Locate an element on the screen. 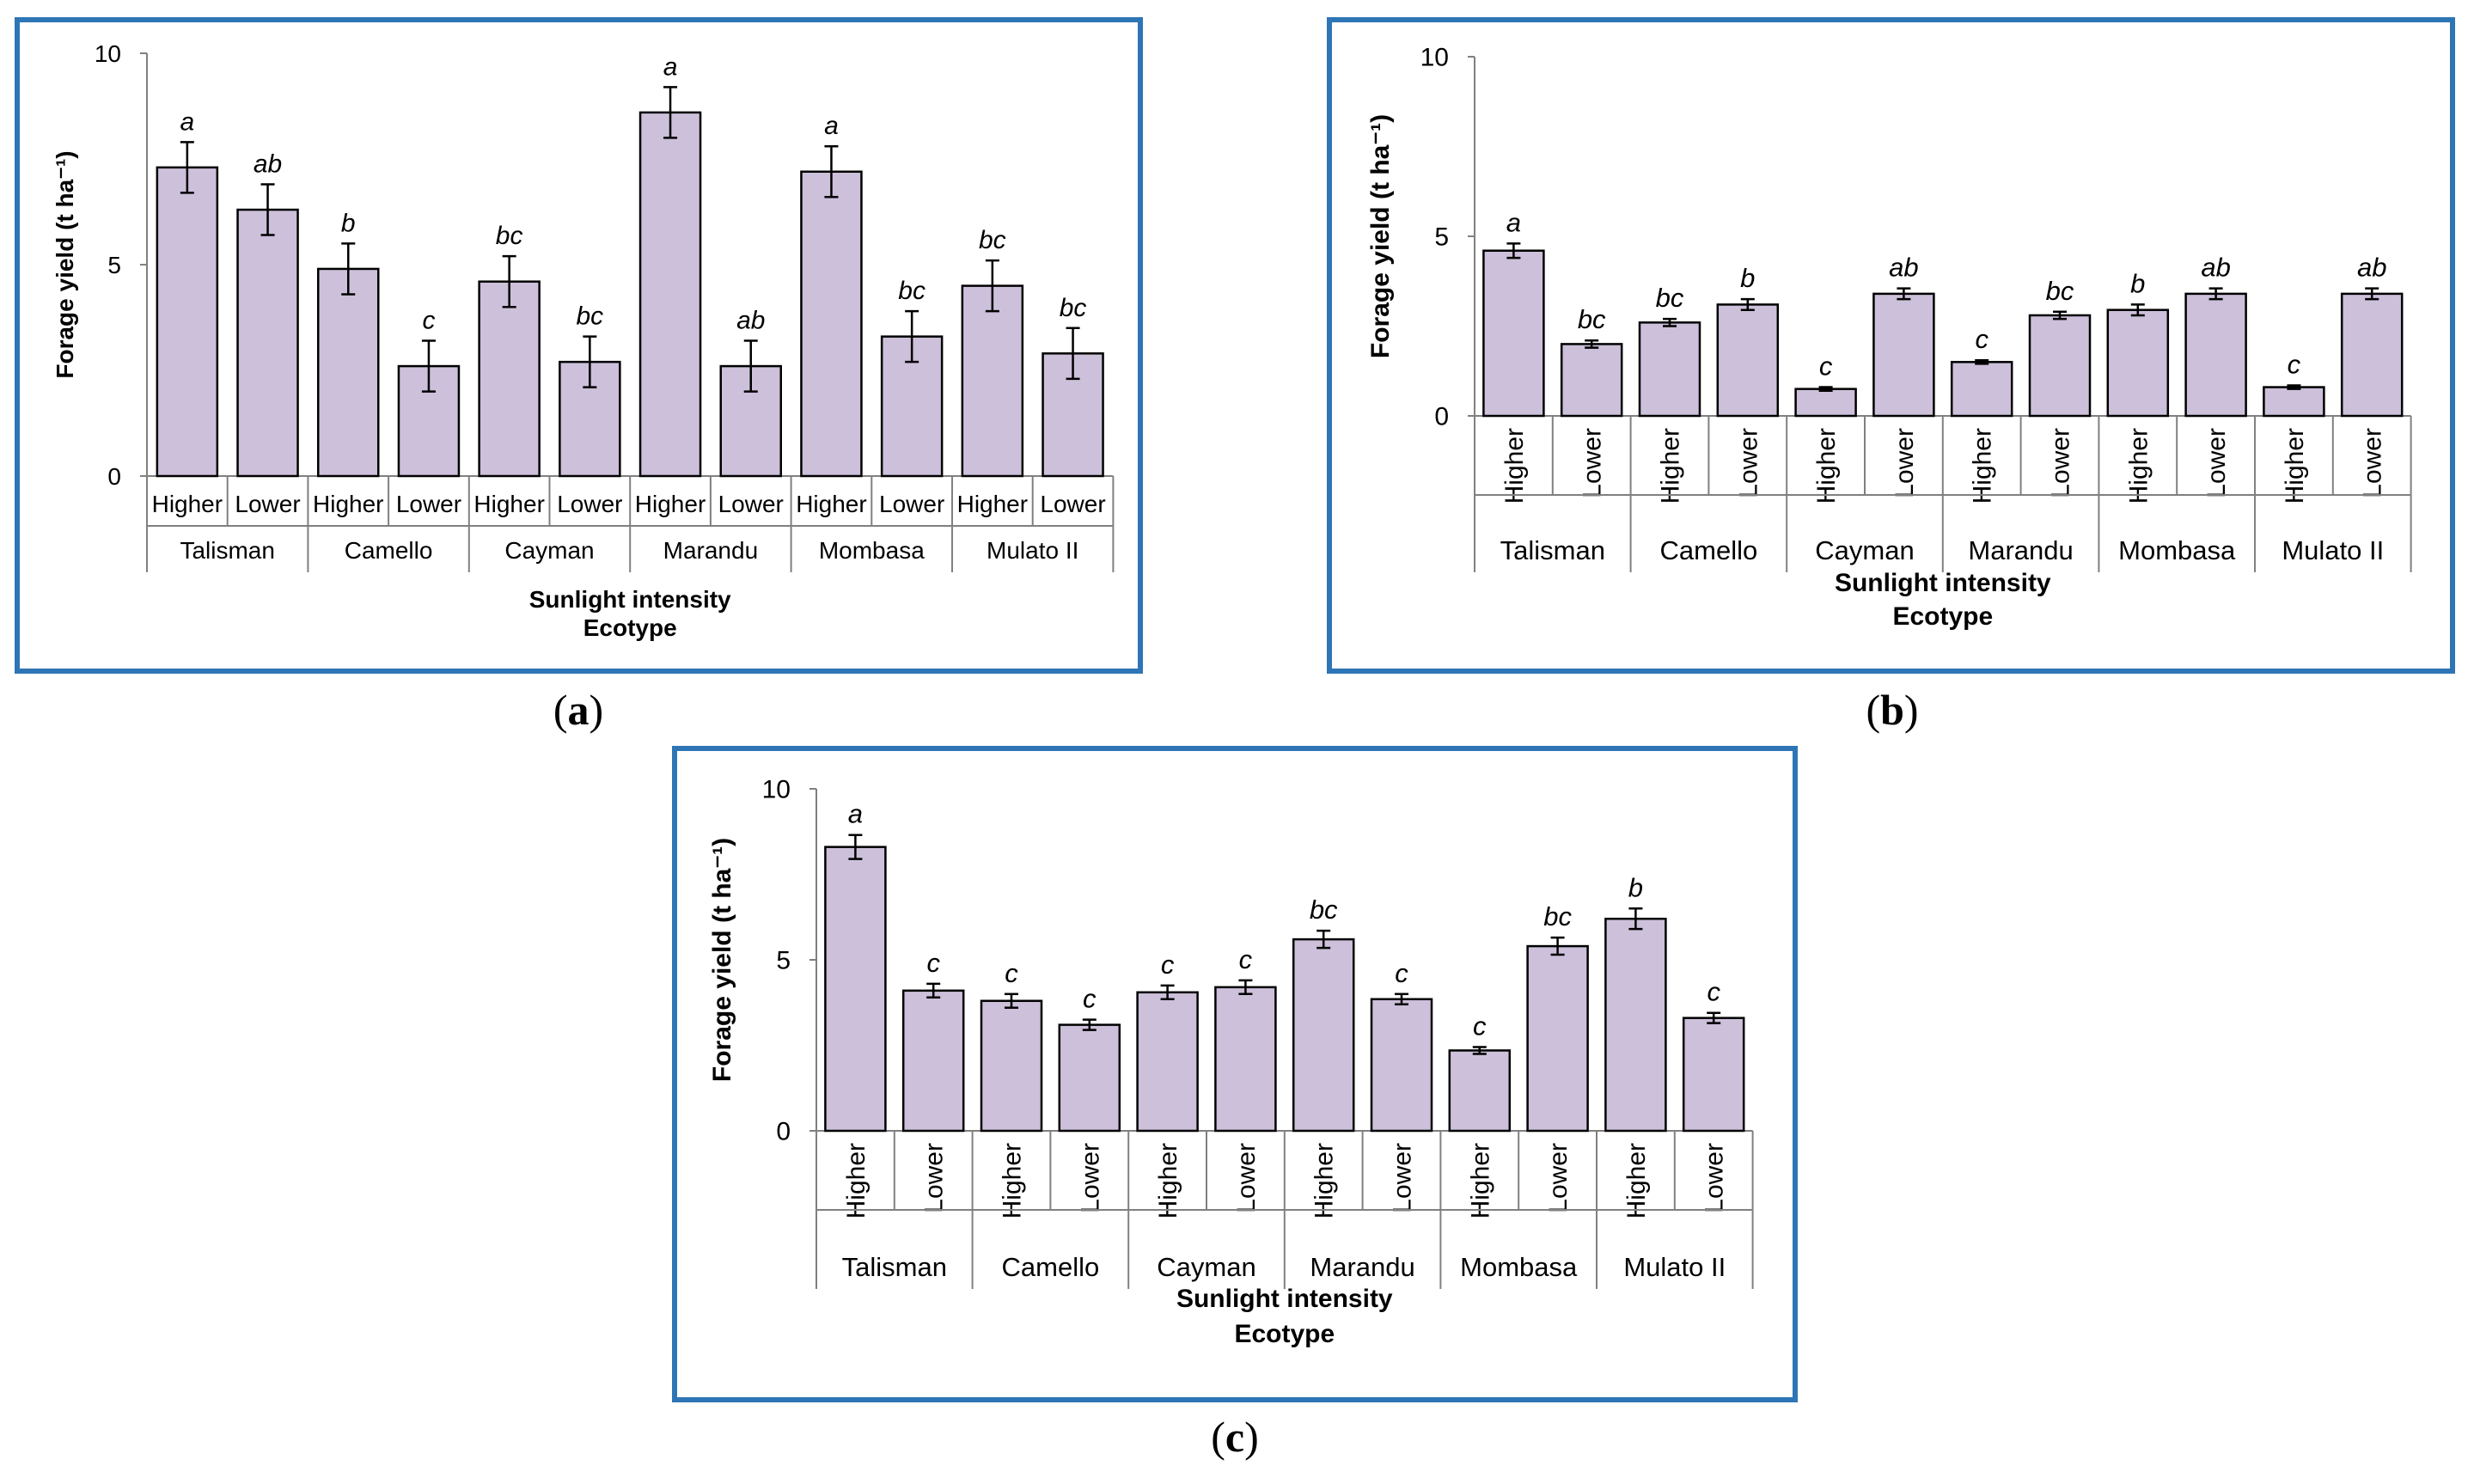  group-label: Talisman is located at coordinates (895, 1267).